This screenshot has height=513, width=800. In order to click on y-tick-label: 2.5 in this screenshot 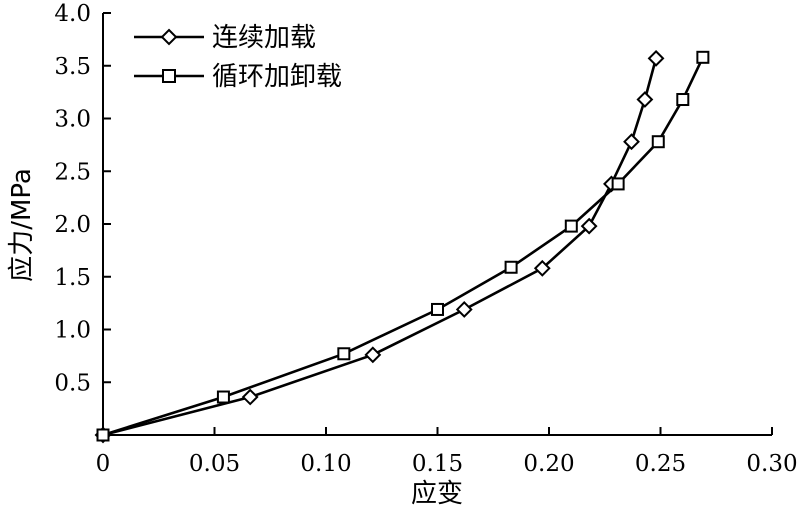, I will do `click(72, 172)`.